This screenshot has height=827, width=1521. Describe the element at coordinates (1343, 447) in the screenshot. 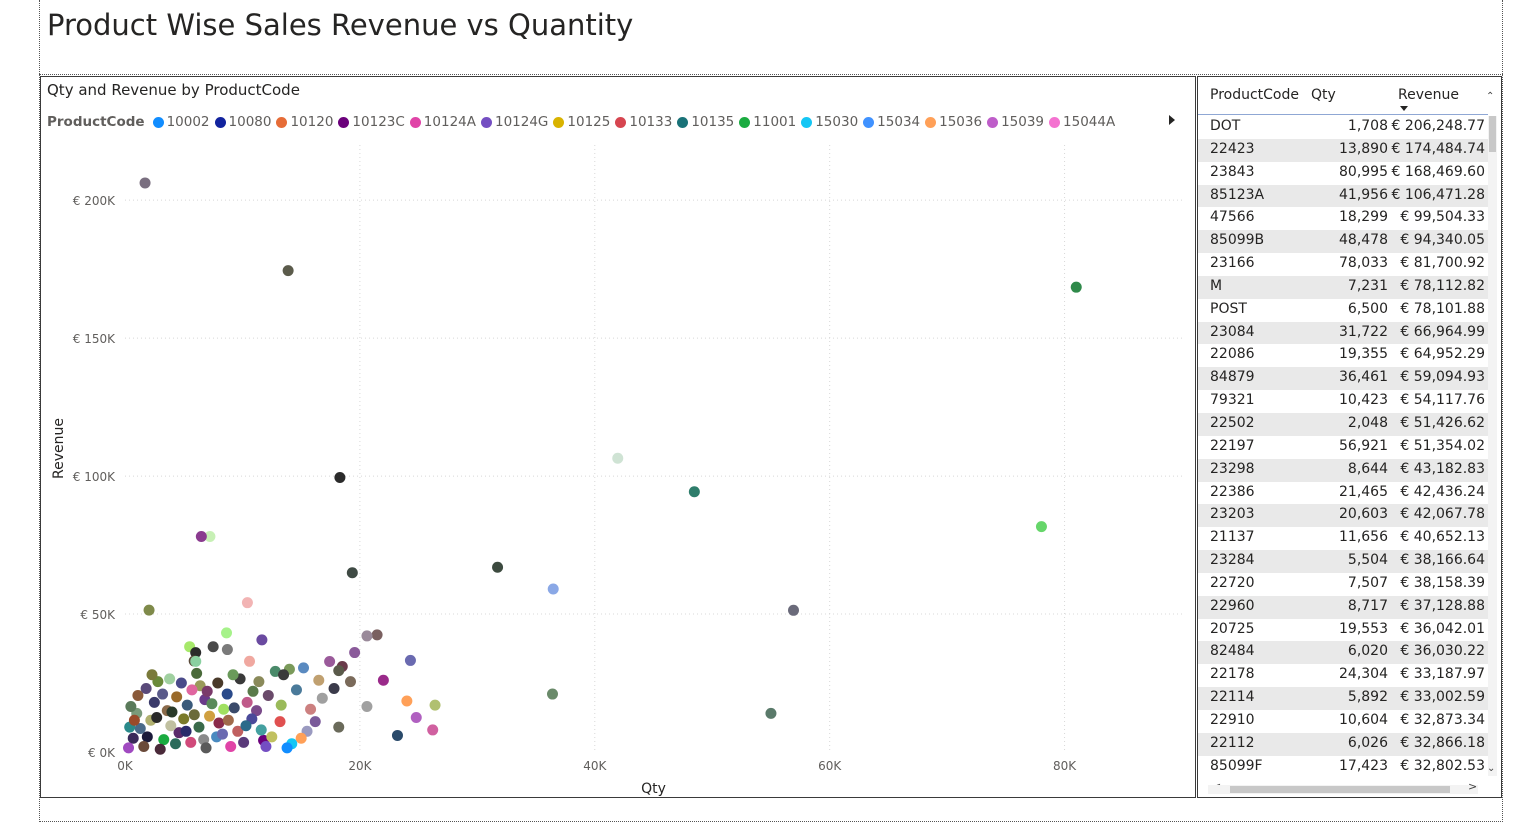

I see `table-row: 22197 56,921 € 51,354.02` at that location.